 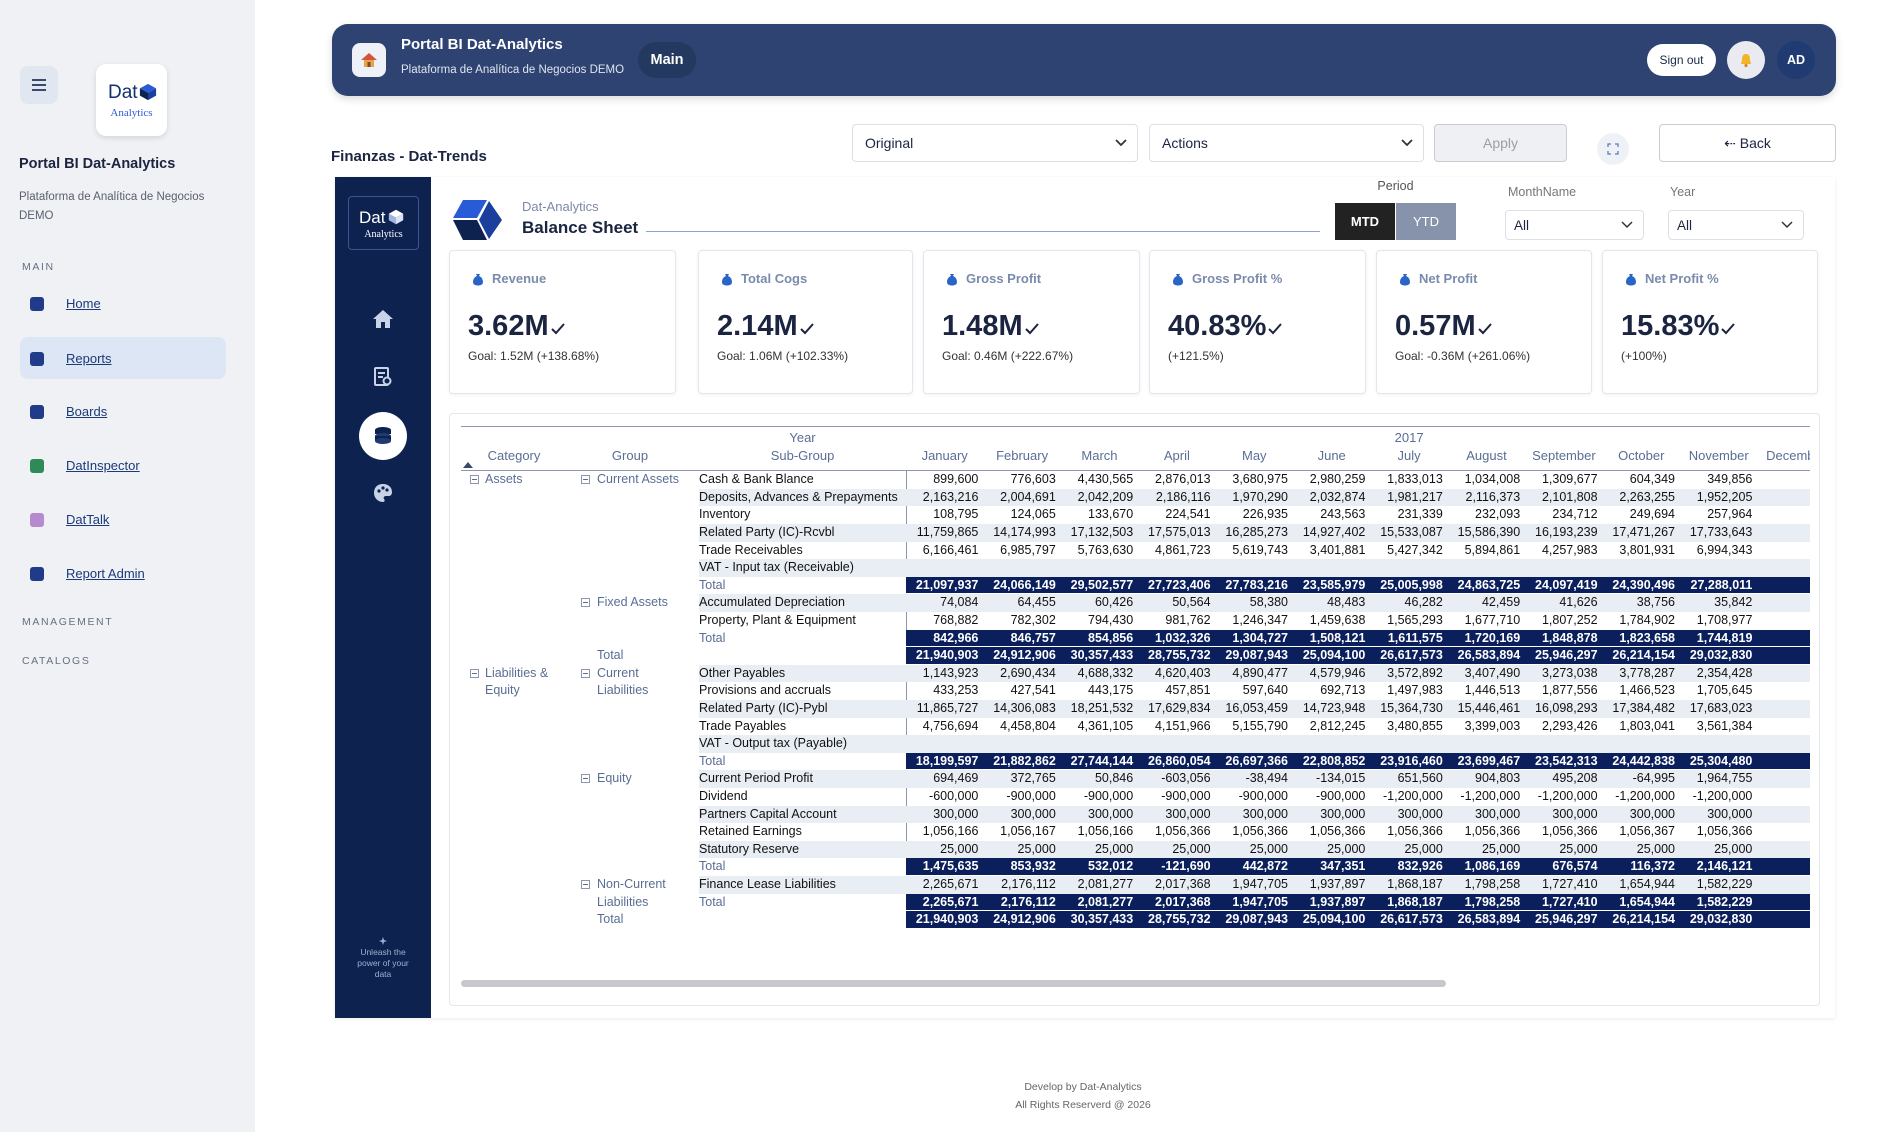 What do you see at coordinates (956, 514) in the screenshot?
I see `value-cell: 108,795` at bounding box center [956, 514].